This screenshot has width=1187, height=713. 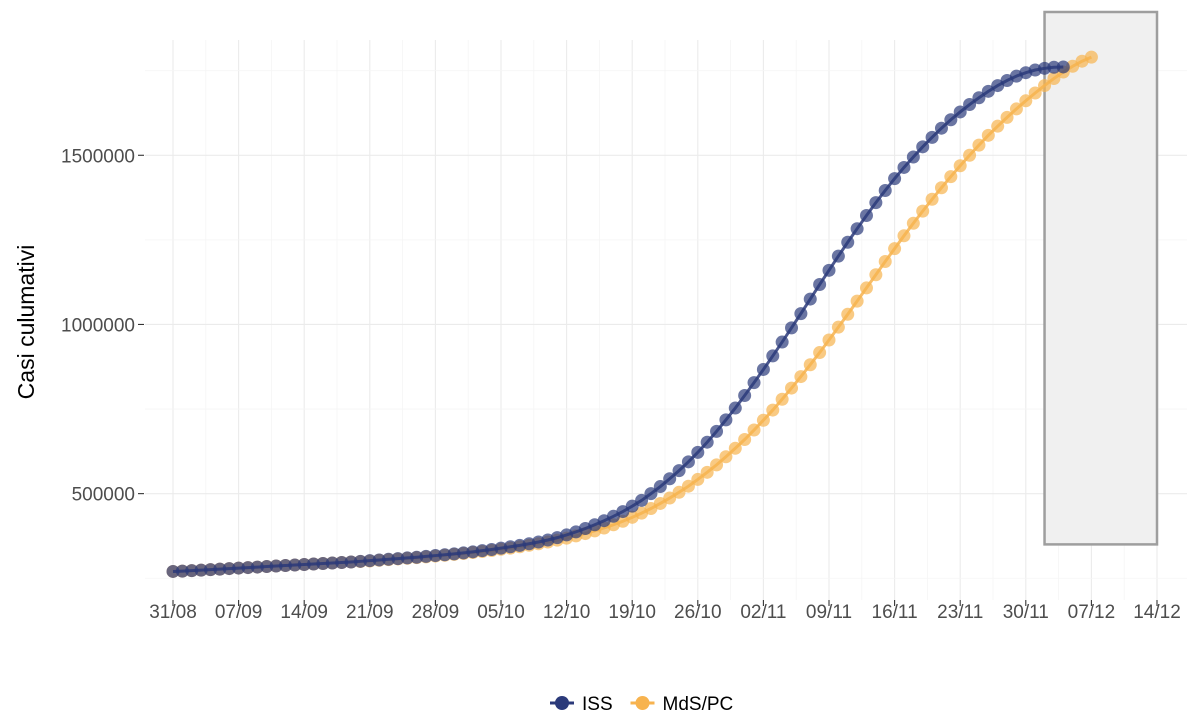 What do you see at coordinates (103, 495) in the screenshot?
I see `y-tick-label: 500000` at bounding box center [103, 495].